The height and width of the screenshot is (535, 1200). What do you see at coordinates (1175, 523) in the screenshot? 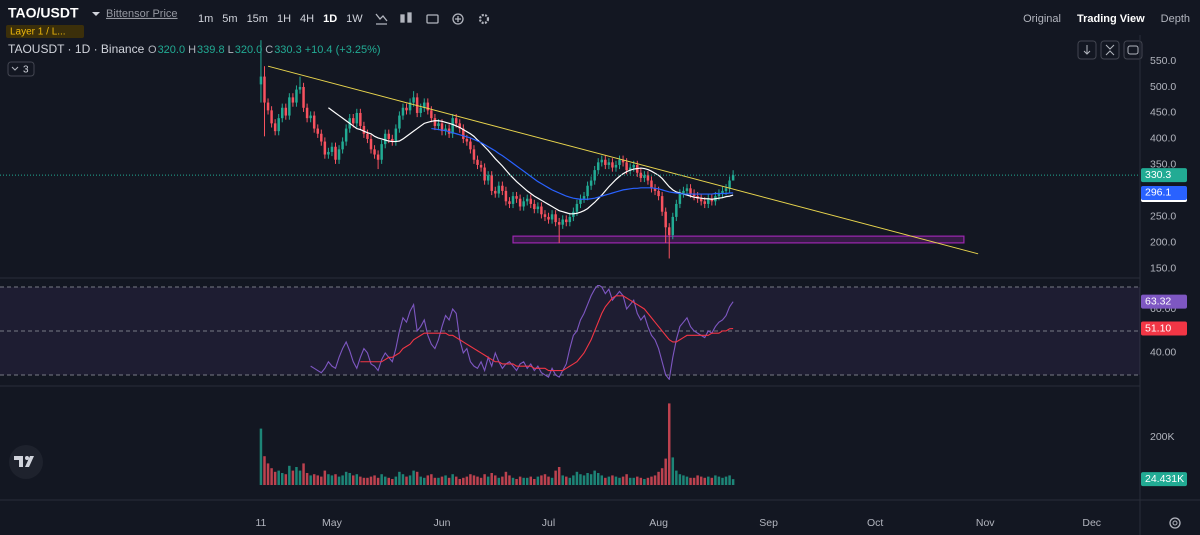
I see `axis-settings` at bounding box center [1175, 523].